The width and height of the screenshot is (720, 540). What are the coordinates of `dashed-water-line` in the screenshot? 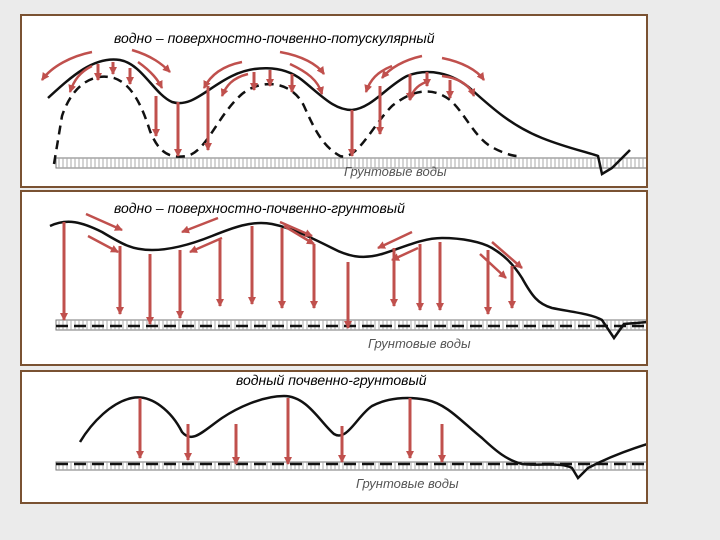 It's located at (285, 120).